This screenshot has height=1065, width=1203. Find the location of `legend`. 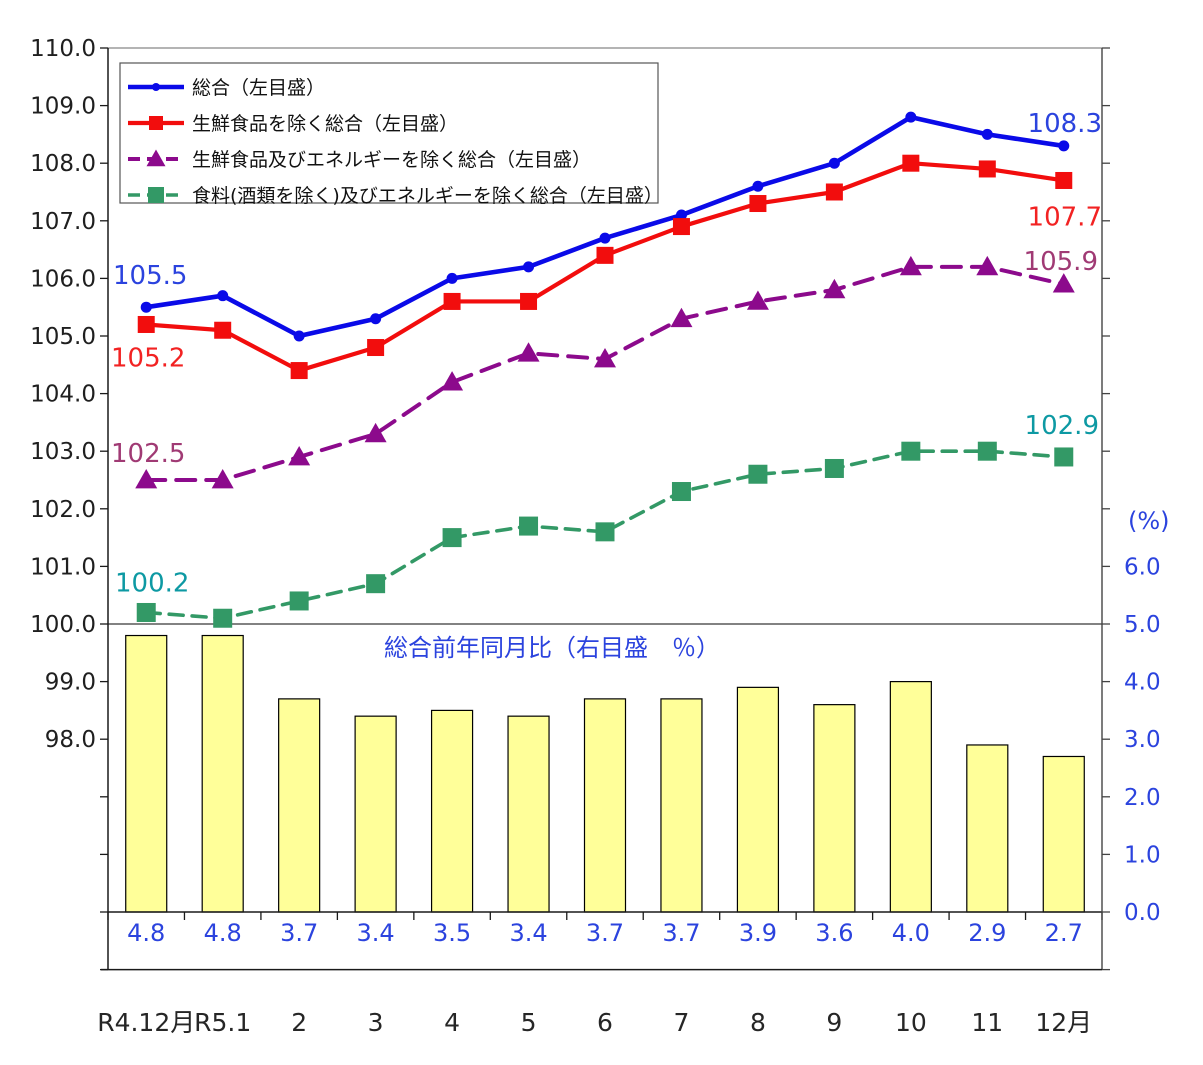

legend is located at coordinates (389, 133).